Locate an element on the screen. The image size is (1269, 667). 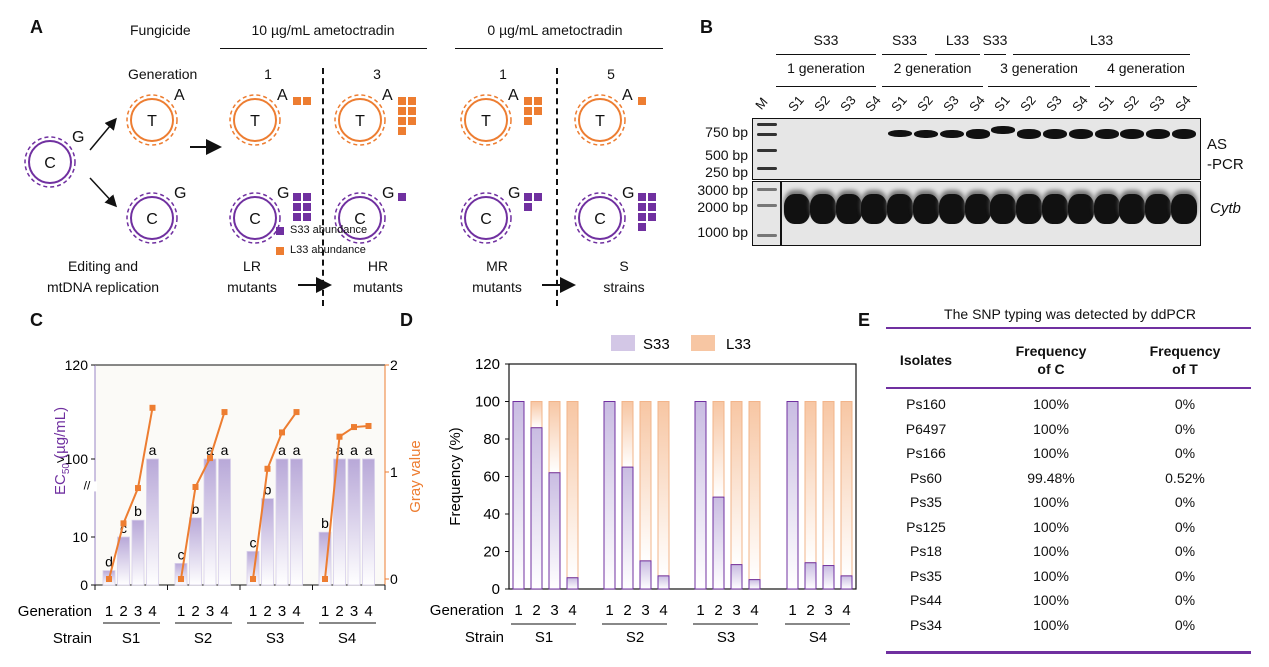
gray-value-axis-label: Gray value is located at coordinates (415, 476).